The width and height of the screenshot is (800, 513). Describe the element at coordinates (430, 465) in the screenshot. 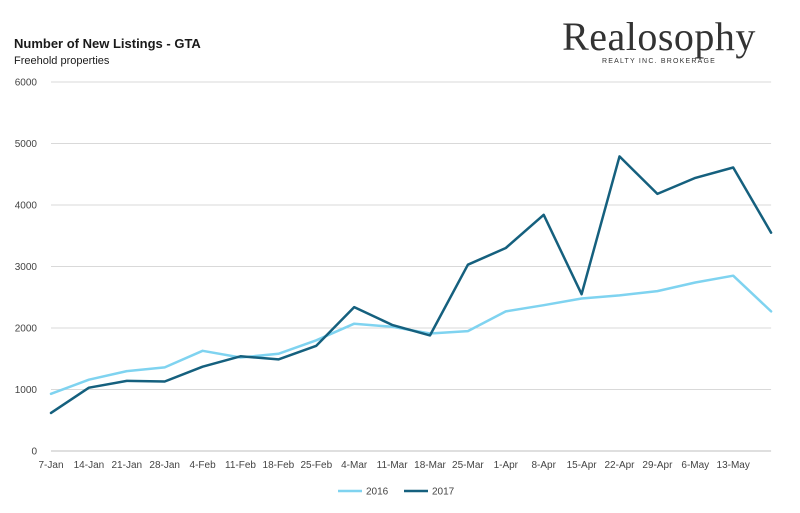

I see `x-tick-label: 18-Mar` at that location.